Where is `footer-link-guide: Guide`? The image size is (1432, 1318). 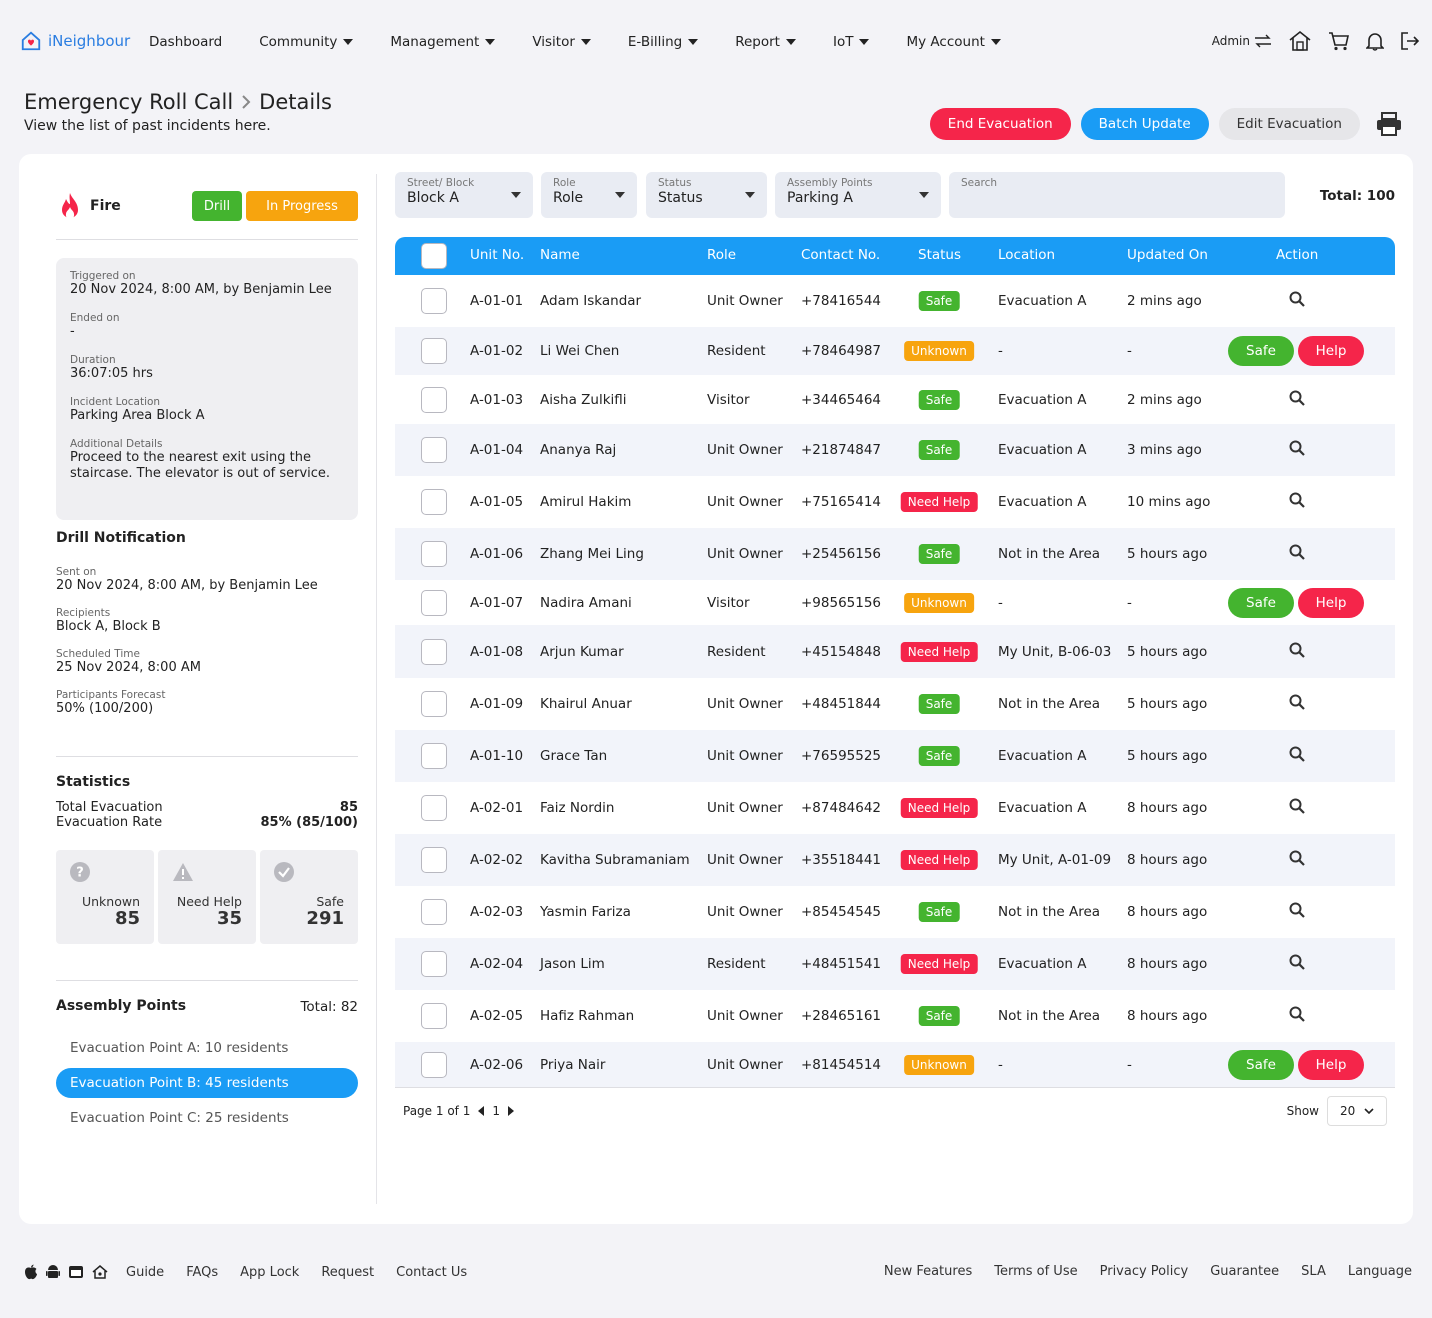
footer-link-guide: Guide is located at coordinates (145, 1272).